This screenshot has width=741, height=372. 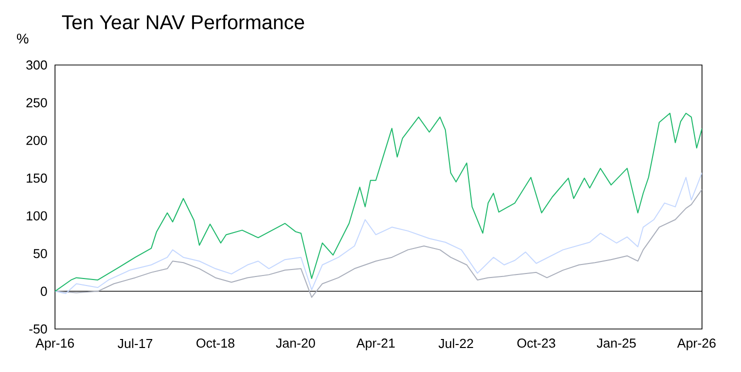 I want to click on x-tick-label: Jul-22, so click(x=456, y=343).